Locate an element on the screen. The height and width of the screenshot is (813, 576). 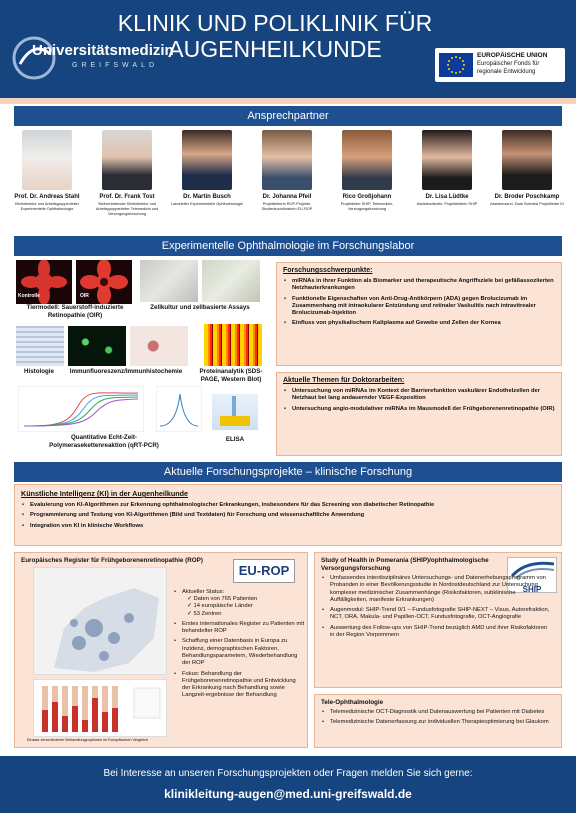
contact-name: Dr. Lisa Lüdtke is located at coordinates (447, 197).